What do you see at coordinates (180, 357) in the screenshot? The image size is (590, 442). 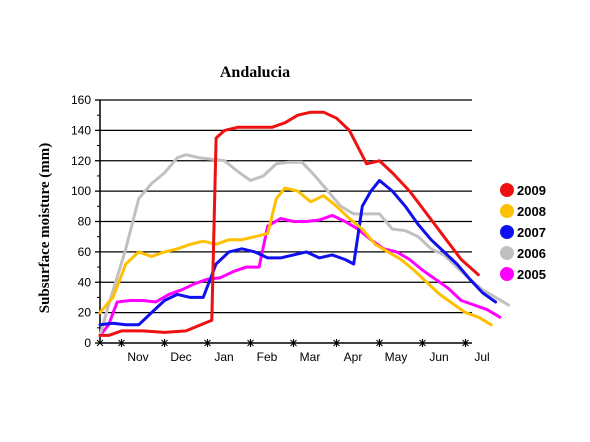 I see `x-tick-label: Dec` at bounding box center [180, 357].